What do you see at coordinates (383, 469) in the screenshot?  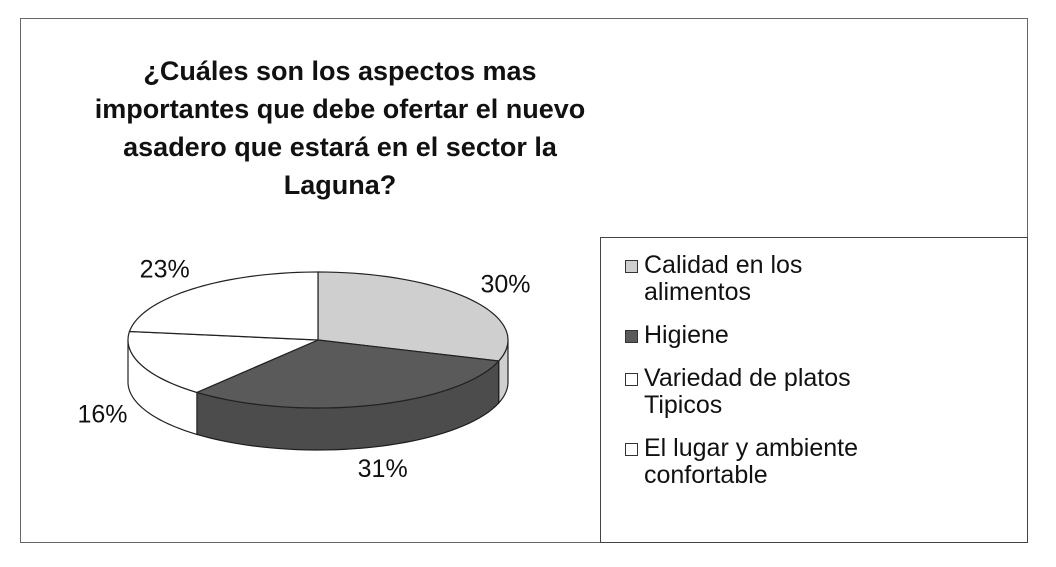 I see `data-label: 31%` at bounding box center [383, 469].